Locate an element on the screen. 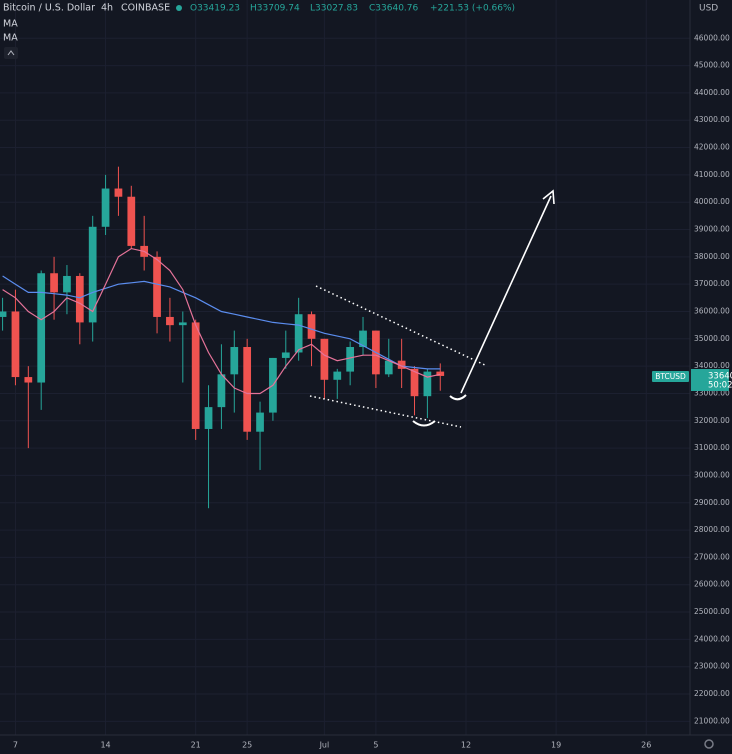 This screenshot has height=754, width=732. price-tag is located at coordinates (710, 380).